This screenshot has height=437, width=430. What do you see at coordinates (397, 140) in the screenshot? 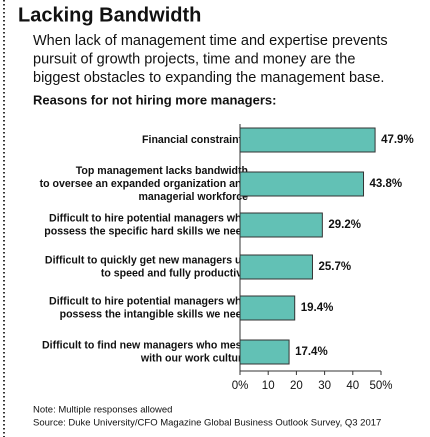
I see `value-label: 47.9%` at bounding box center [397, 140].